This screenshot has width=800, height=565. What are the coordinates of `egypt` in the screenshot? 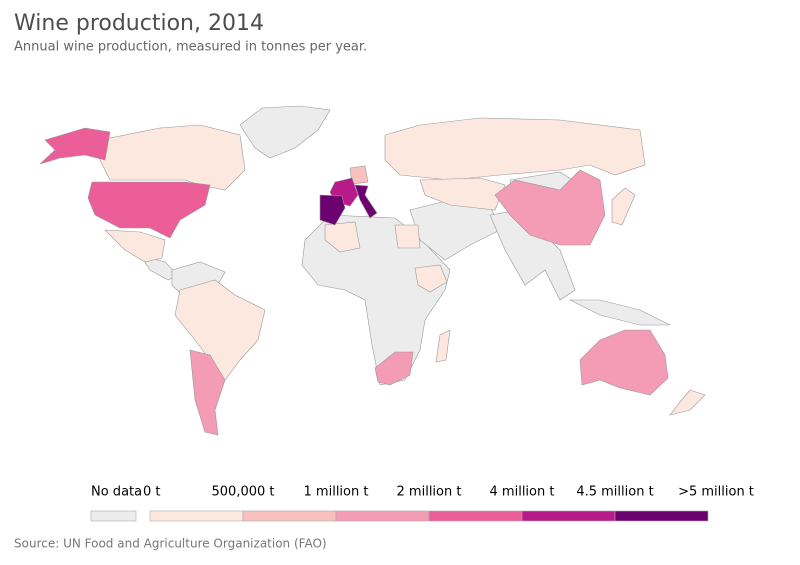 It's located at (407, 236).